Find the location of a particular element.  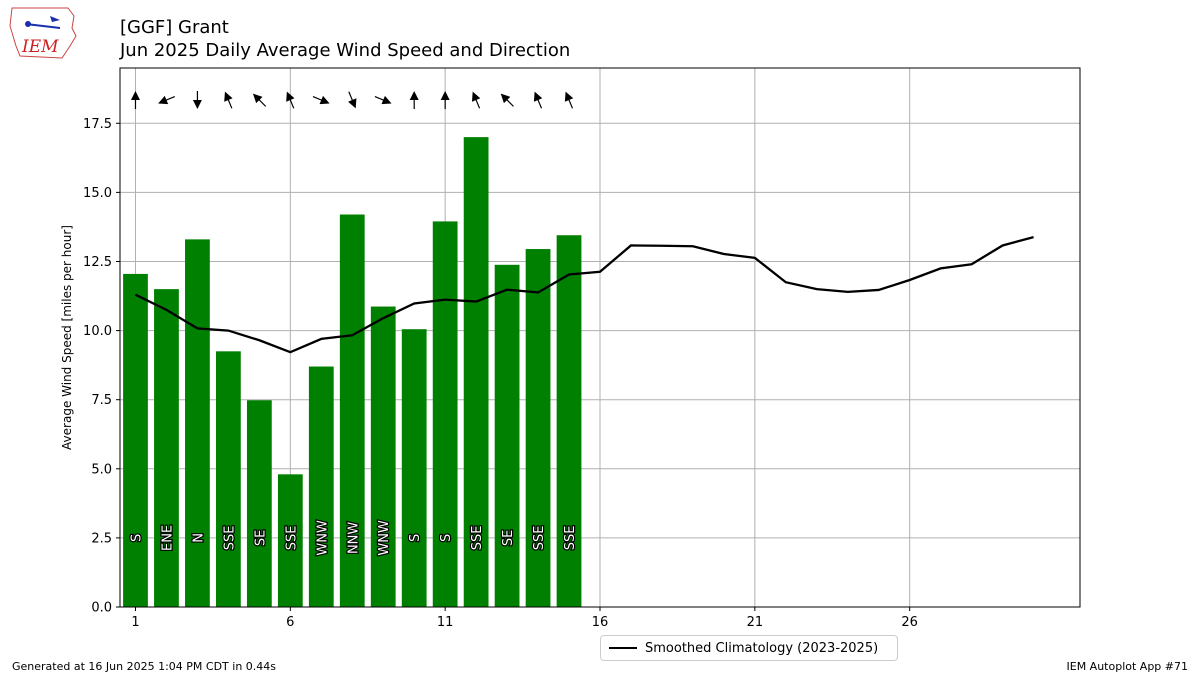

climatology-line is located at coordinates (584, 295).